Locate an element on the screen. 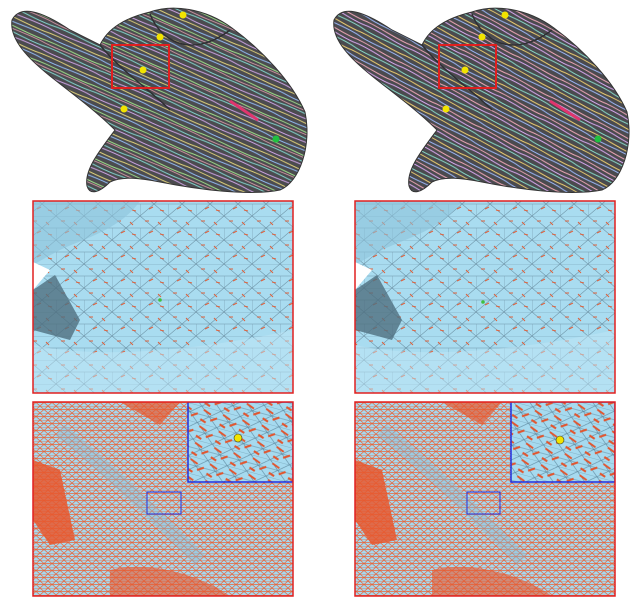 This screenshot has height=601, width=639. dense-panel-right is located at coordinates (485, 499).